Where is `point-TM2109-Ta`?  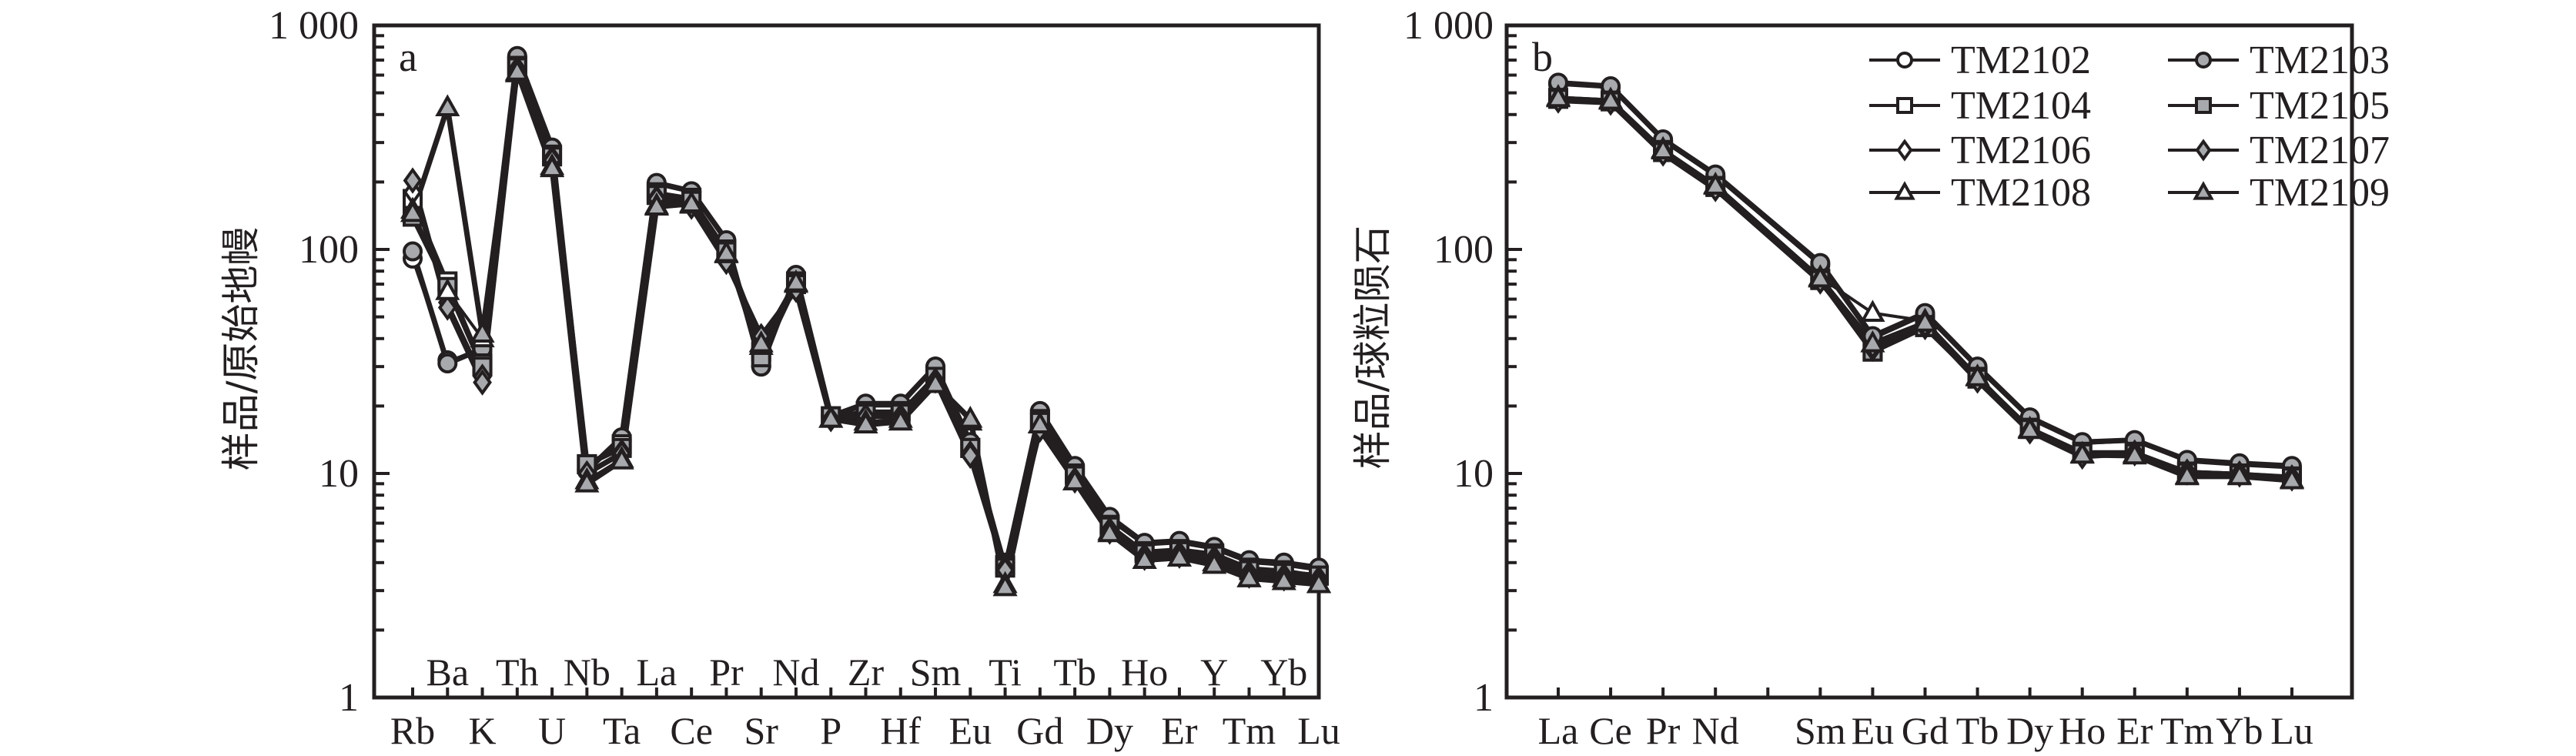 point-TM2109-Ta is located at coordinates (622, 458).